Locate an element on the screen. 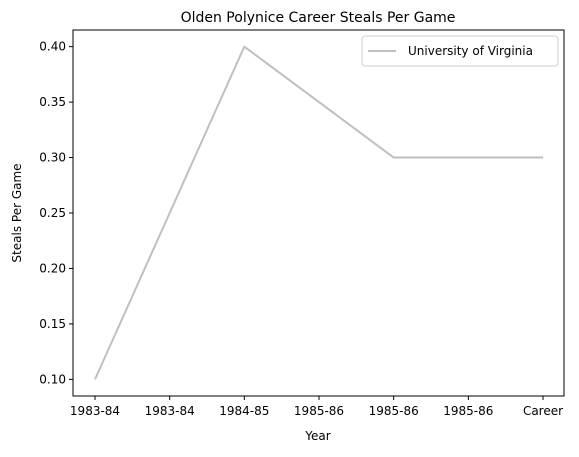 This screenshot has width=579, height=457. y-axis-label: Steals Per Game is located at coordinates (17, 212).